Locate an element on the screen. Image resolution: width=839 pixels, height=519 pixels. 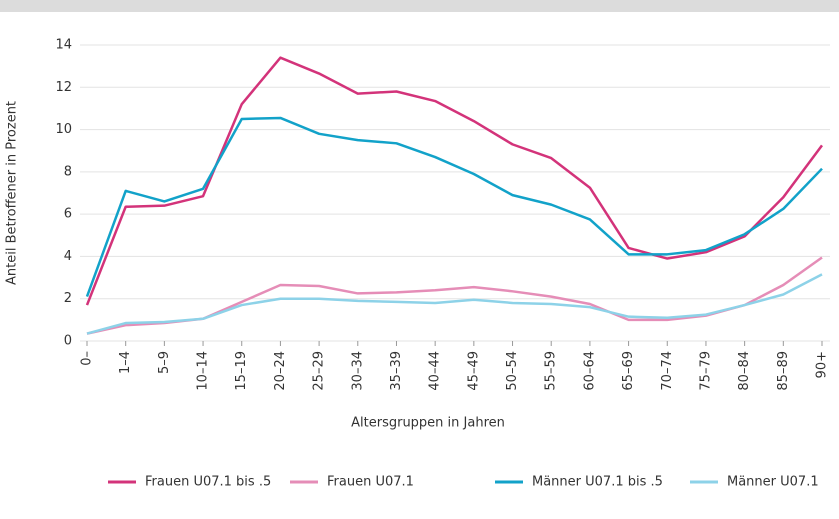
legend-label: Frauen U07.1 bis .5 is located at coordinates (208, 482).